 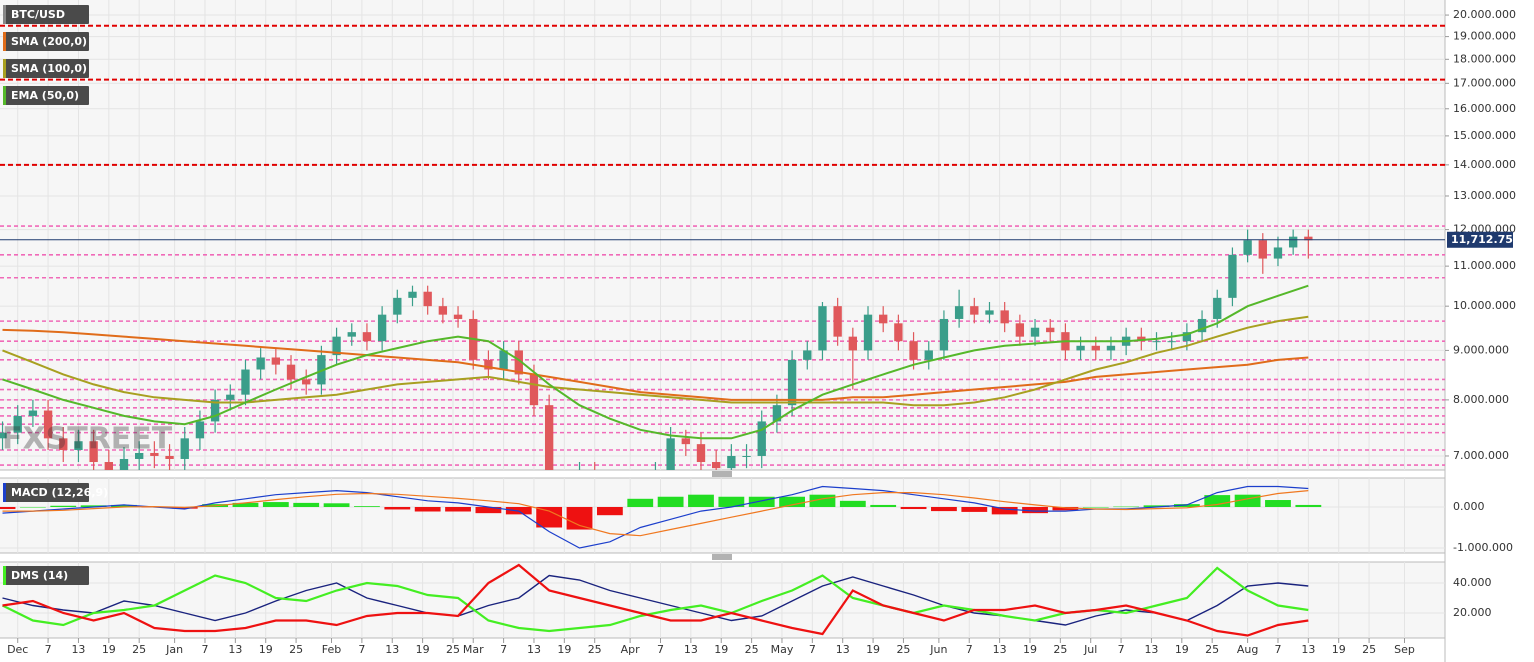 What do you see at coordinates (38, 14) in the screenshot?
I see `legend-label: BTC/USD` at bounding box center [38, 14].